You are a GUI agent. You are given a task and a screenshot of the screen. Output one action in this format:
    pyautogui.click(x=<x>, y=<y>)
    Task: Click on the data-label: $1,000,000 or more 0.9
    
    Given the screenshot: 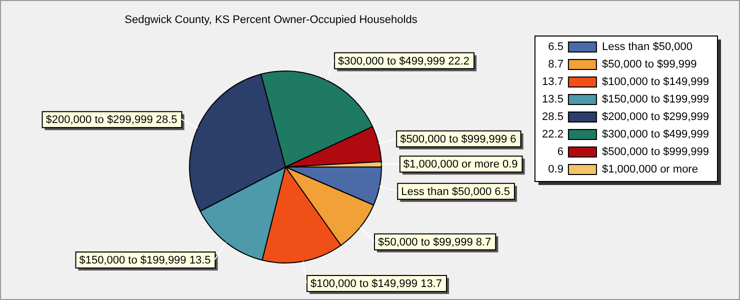 What is the action you would take?
    pyautogui.click(x=460, y=164)
    